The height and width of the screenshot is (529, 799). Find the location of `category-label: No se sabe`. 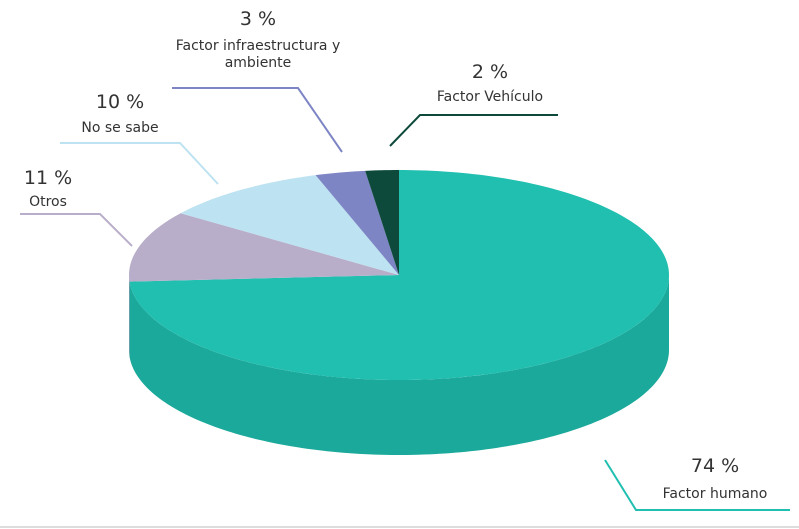

category-label: No se sabe is located at coordinates (120, 128).